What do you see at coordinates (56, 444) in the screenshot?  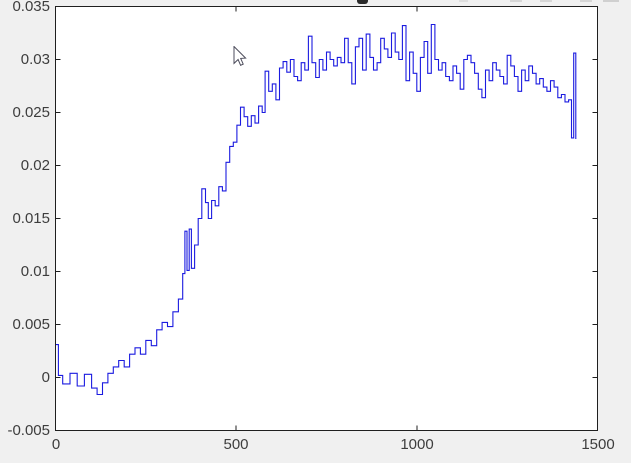 I see `x-tick-label: 0` at bounding box center [56, 444].